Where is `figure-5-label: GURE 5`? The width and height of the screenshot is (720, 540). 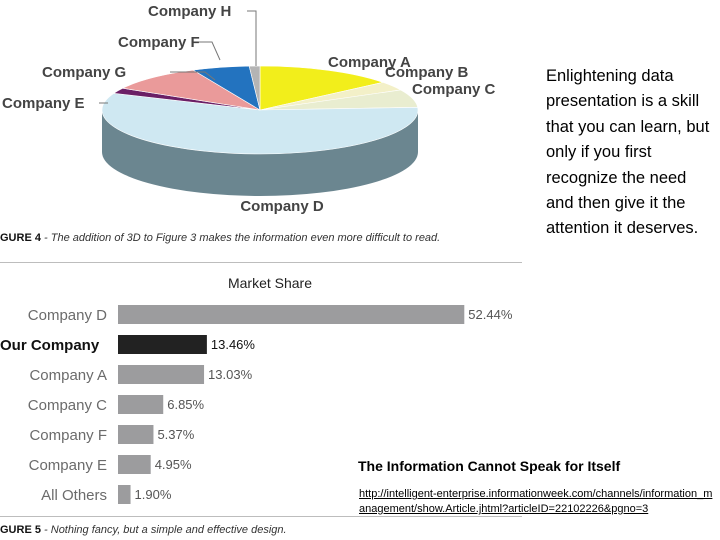
figure-5-label: GURE 5 is located at coordinates (20, 530).